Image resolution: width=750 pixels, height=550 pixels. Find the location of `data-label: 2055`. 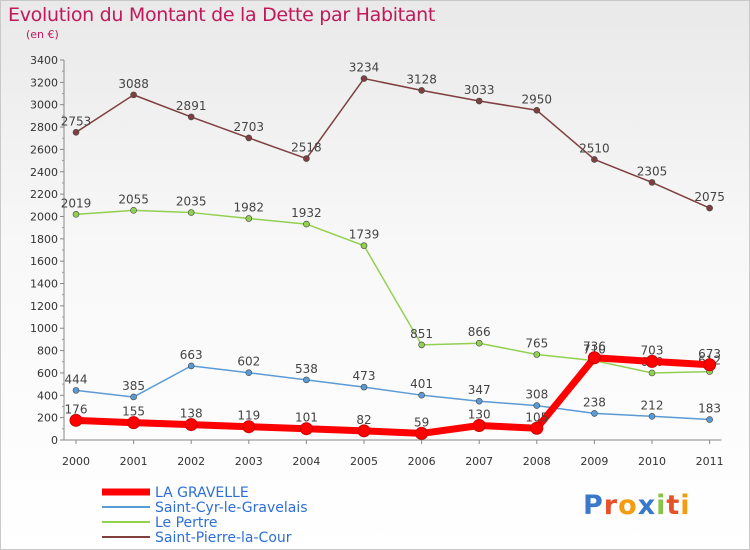

data-label: 2055 is located at coordinates (133, 199).